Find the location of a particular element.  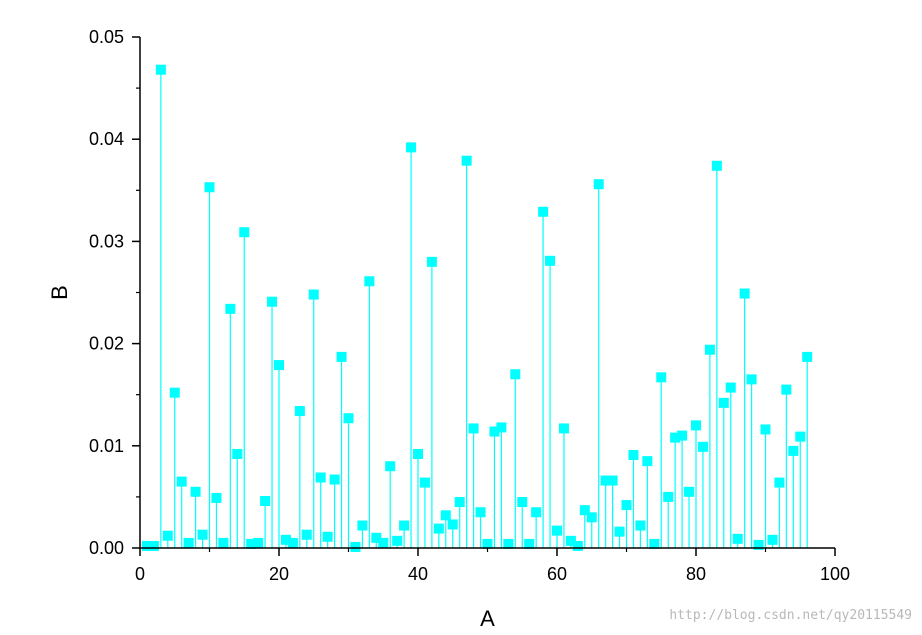

x-axis-title: A is located at coordinates (487, 618).